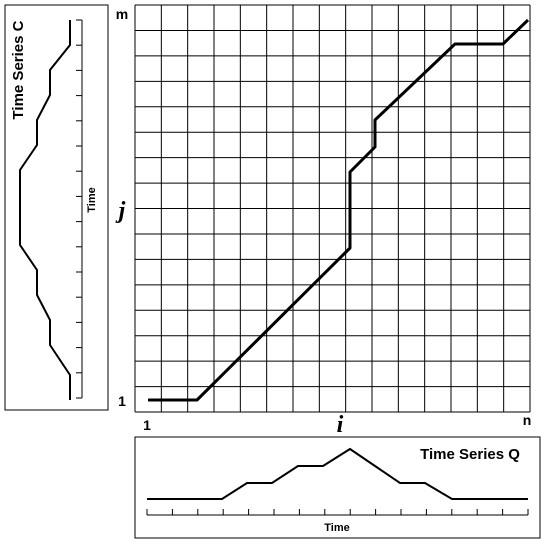 The width and height of the screenshot is (550, 543). Describe the element at coordinates (120, 211) in the screenshot. I see `row-index-label: j` at that location.